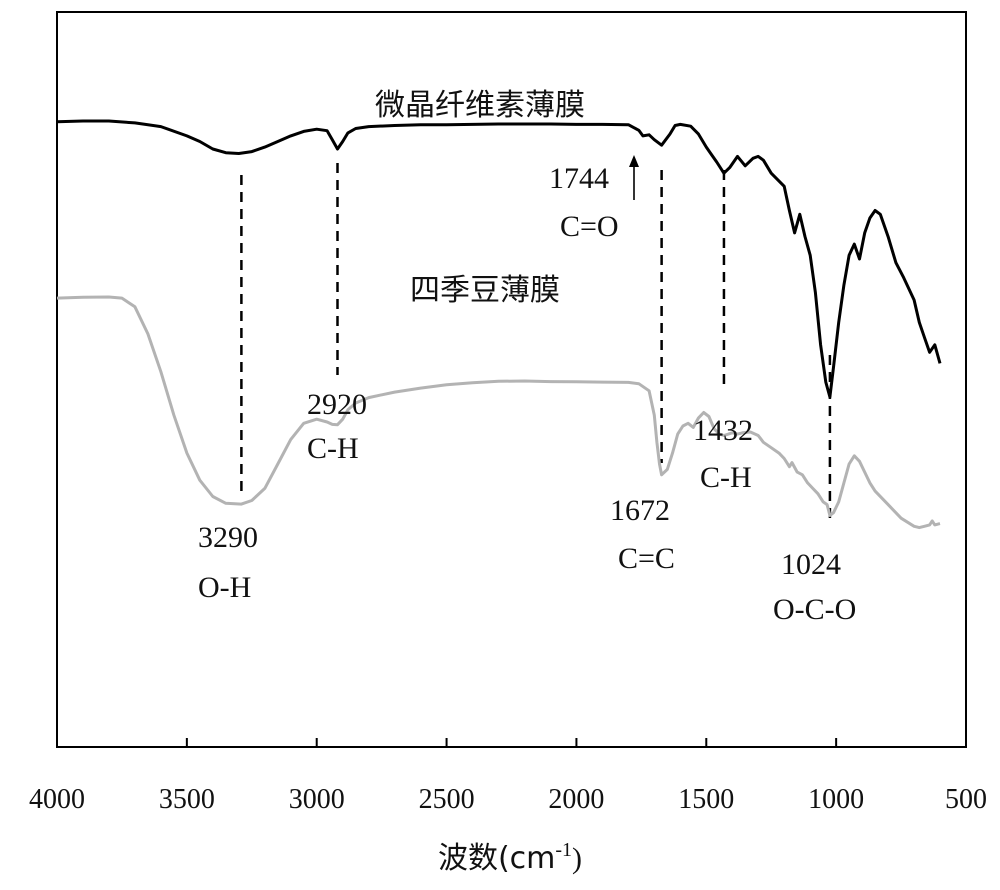 The image size is (1000, 890). I want to click on annotation-1744-arrowhead, so click(634, 161).